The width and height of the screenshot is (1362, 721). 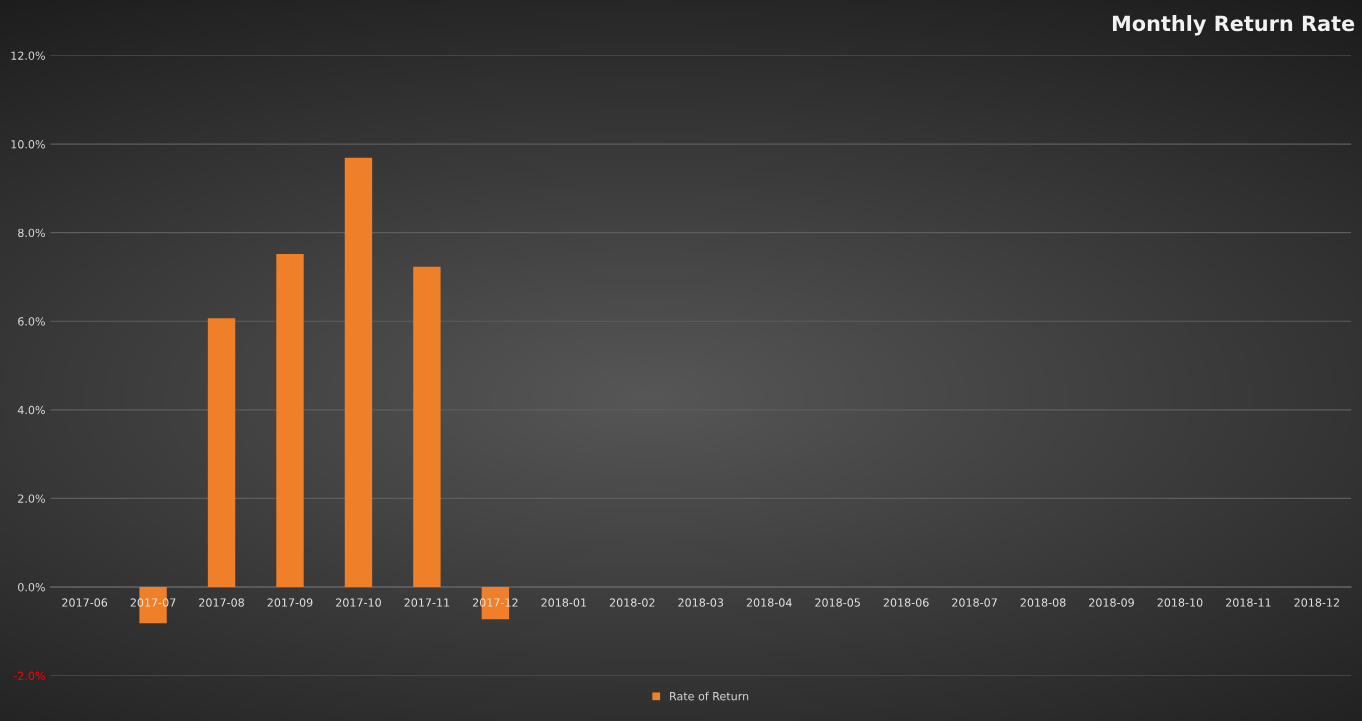 I want to click on y-tick-label: 4.0%, so click(x=31, y=410).